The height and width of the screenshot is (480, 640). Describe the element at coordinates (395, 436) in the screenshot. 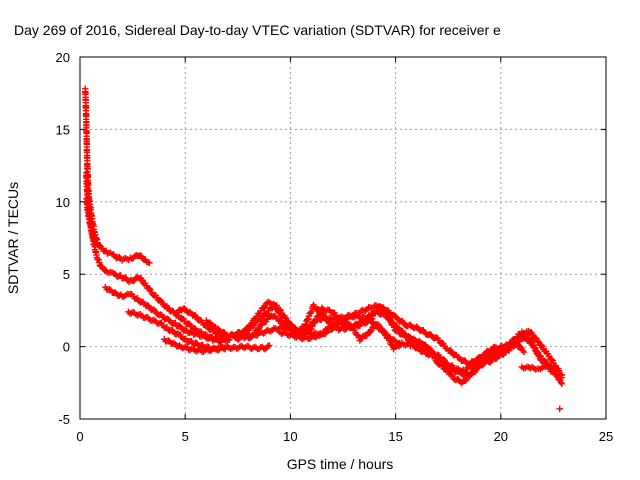

I see `x-tick-label: 15` at that location.